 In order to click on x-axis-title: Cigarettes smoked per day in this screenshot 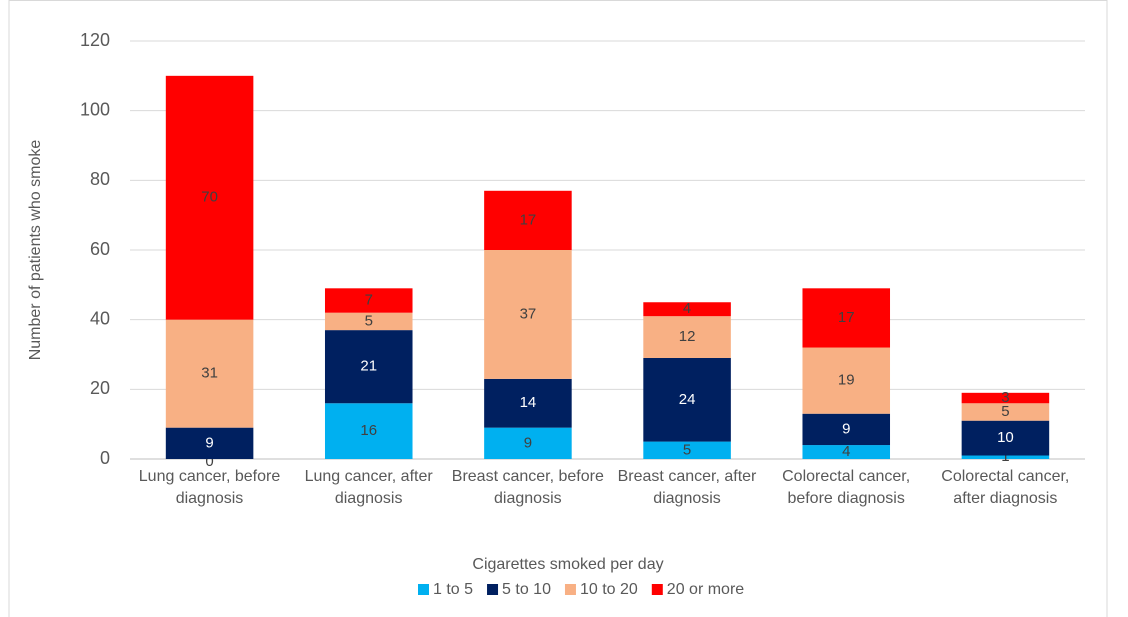, I will do `click(567, 564)`.